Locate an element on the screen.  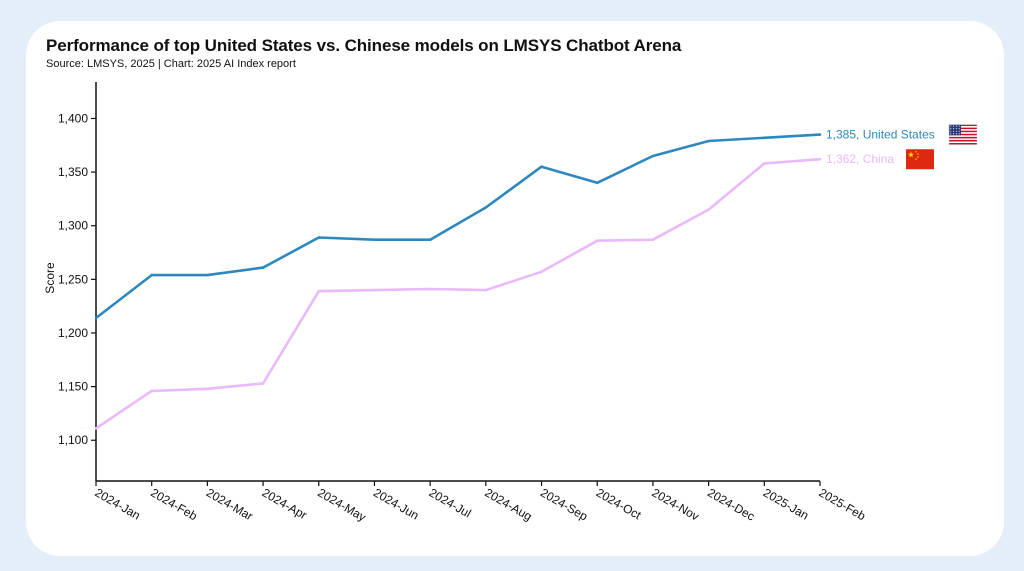
x-tick-label: 2024-Jul is located at coordinates (450, 502).